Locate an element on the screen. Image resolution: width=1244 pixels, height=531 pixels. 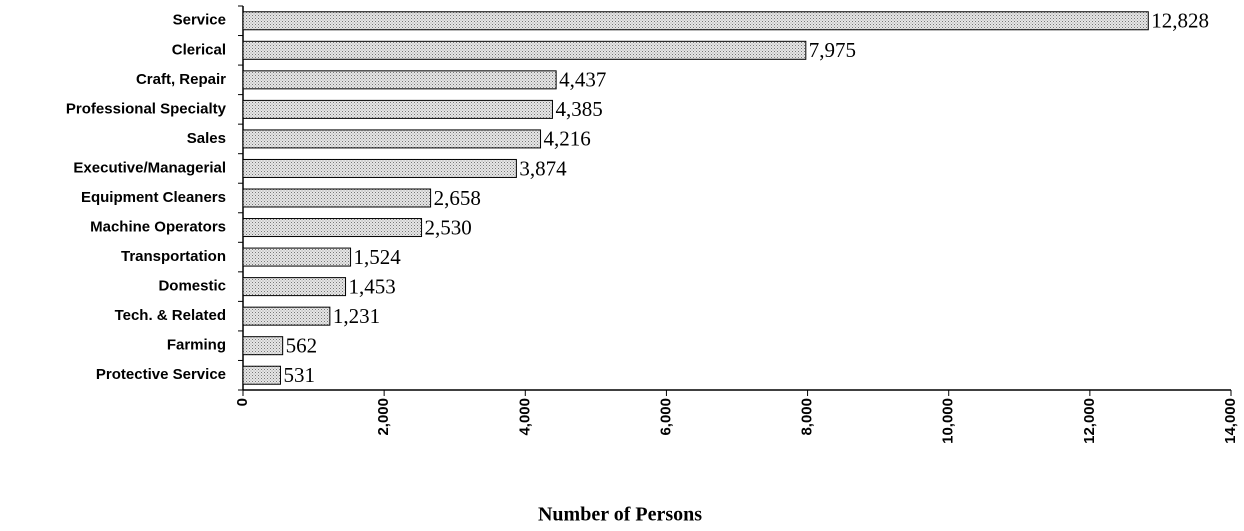
value-label: 2,658 is located at coordinates (457, 198).